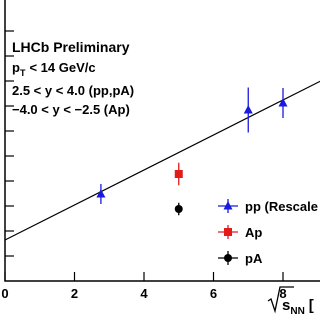 The image size is (320, 320). I want to click on x-label-sub: NN, so click(297, 311).